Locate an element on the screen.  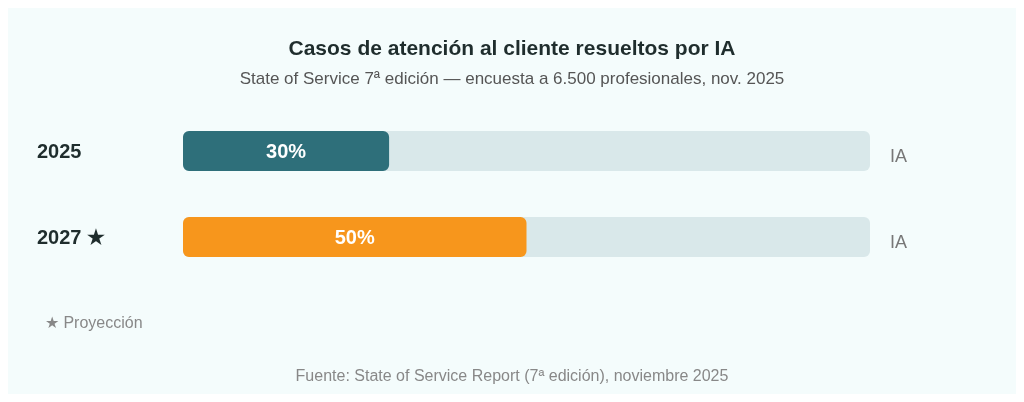
text: ★ Proyección is located at coordinates (94, 322).